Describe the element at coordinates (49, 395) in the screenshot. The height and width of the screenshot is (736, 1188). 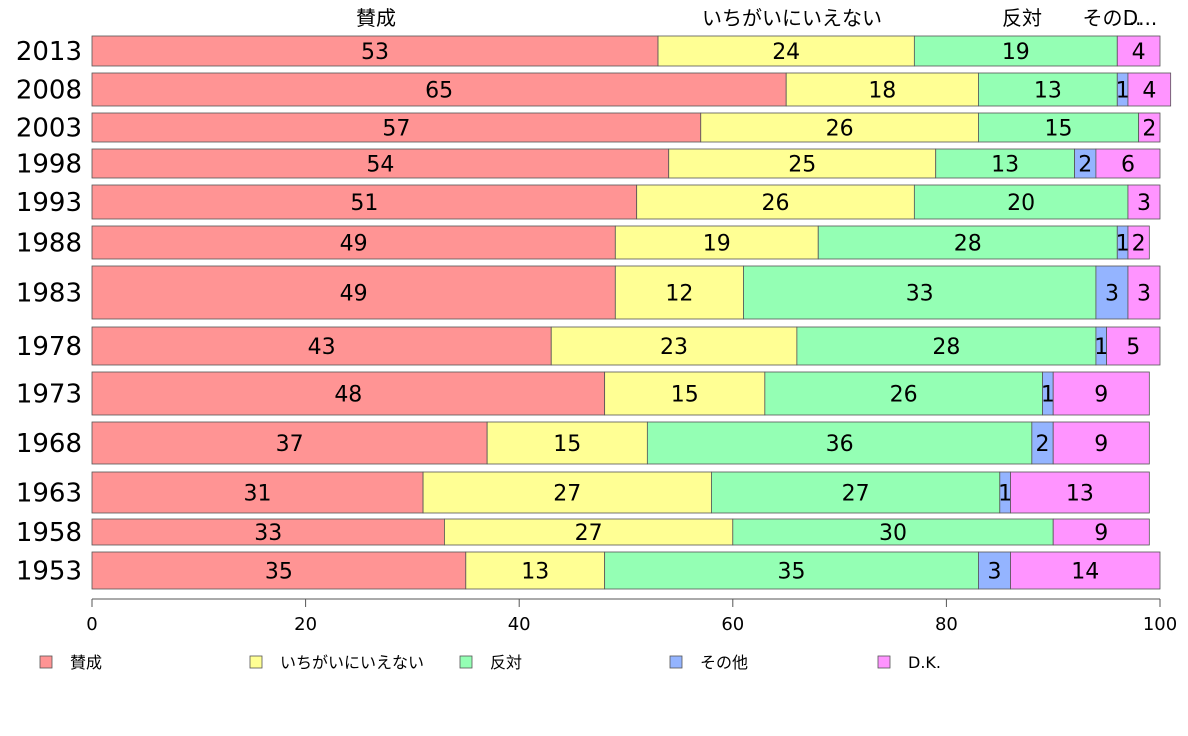
I see `year-label-1973: 1973` at that location.